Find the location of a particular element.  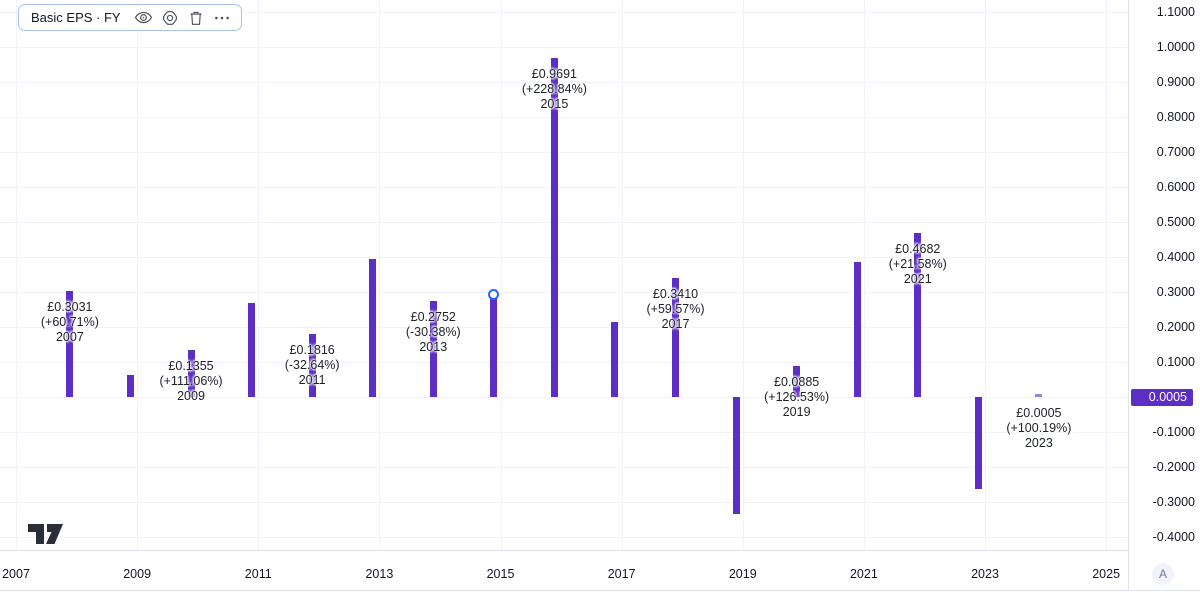

time-axis-label-2023: 2023 is located at coordinates (985, 574).